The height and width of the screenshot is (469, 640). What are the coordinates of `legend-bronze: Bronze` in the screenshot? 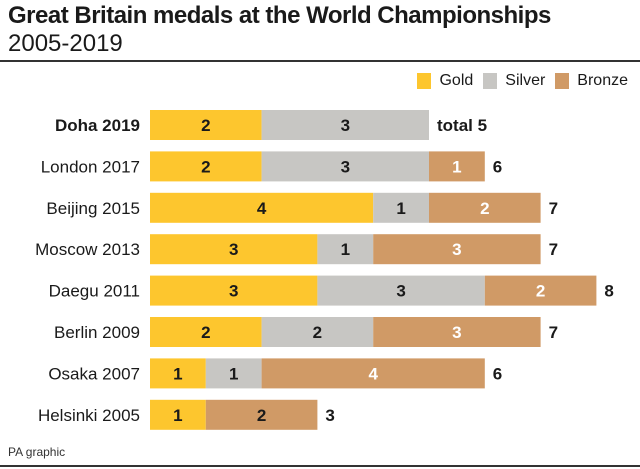 It's located at (591, 81).